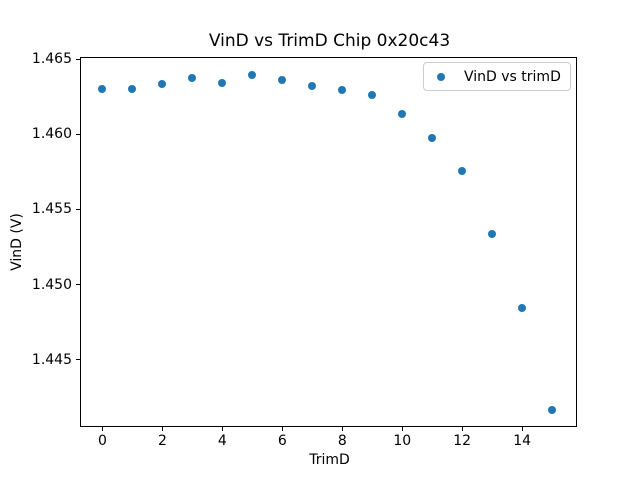 This screenshot has width=640, height=480. I want to click on x-axis-label: TrimD, so click(329, 460).